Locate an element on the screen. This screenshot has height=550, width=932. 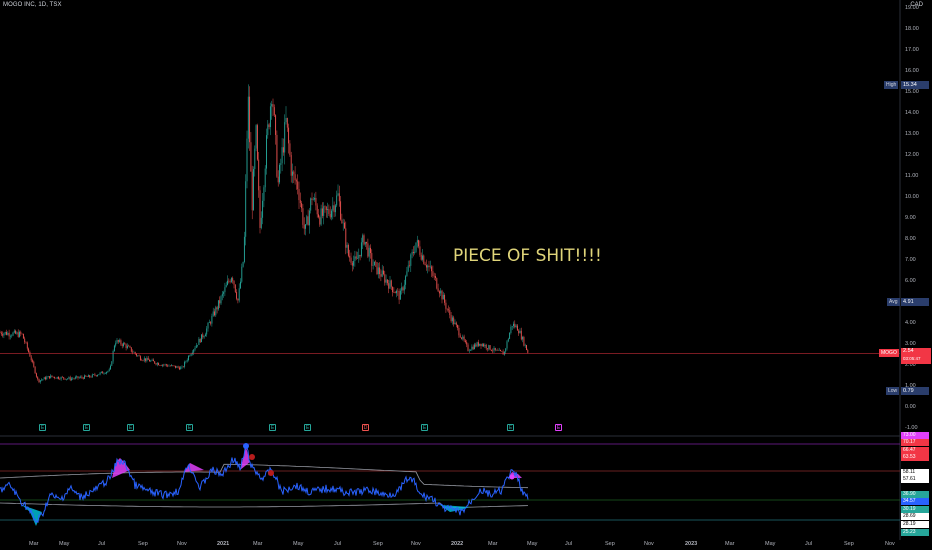
price-axis-label: 9.00 is located at coordinates (910, 218).